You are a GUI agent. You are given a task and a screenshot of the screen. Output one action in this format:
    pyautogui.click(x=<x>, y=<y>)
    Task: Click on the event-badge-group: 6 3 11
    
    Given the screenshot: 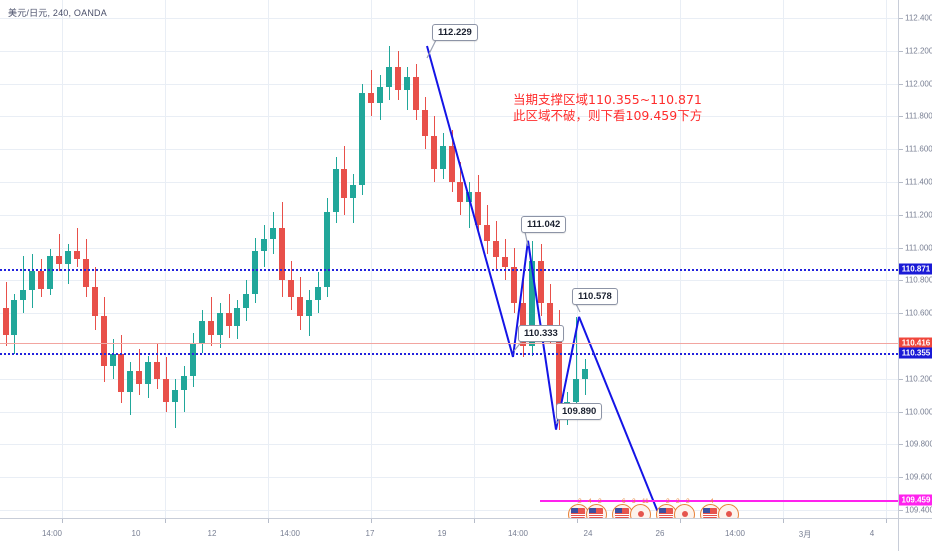 What is the action you would take?
    pyautogui.click(x=631, y=508)
    